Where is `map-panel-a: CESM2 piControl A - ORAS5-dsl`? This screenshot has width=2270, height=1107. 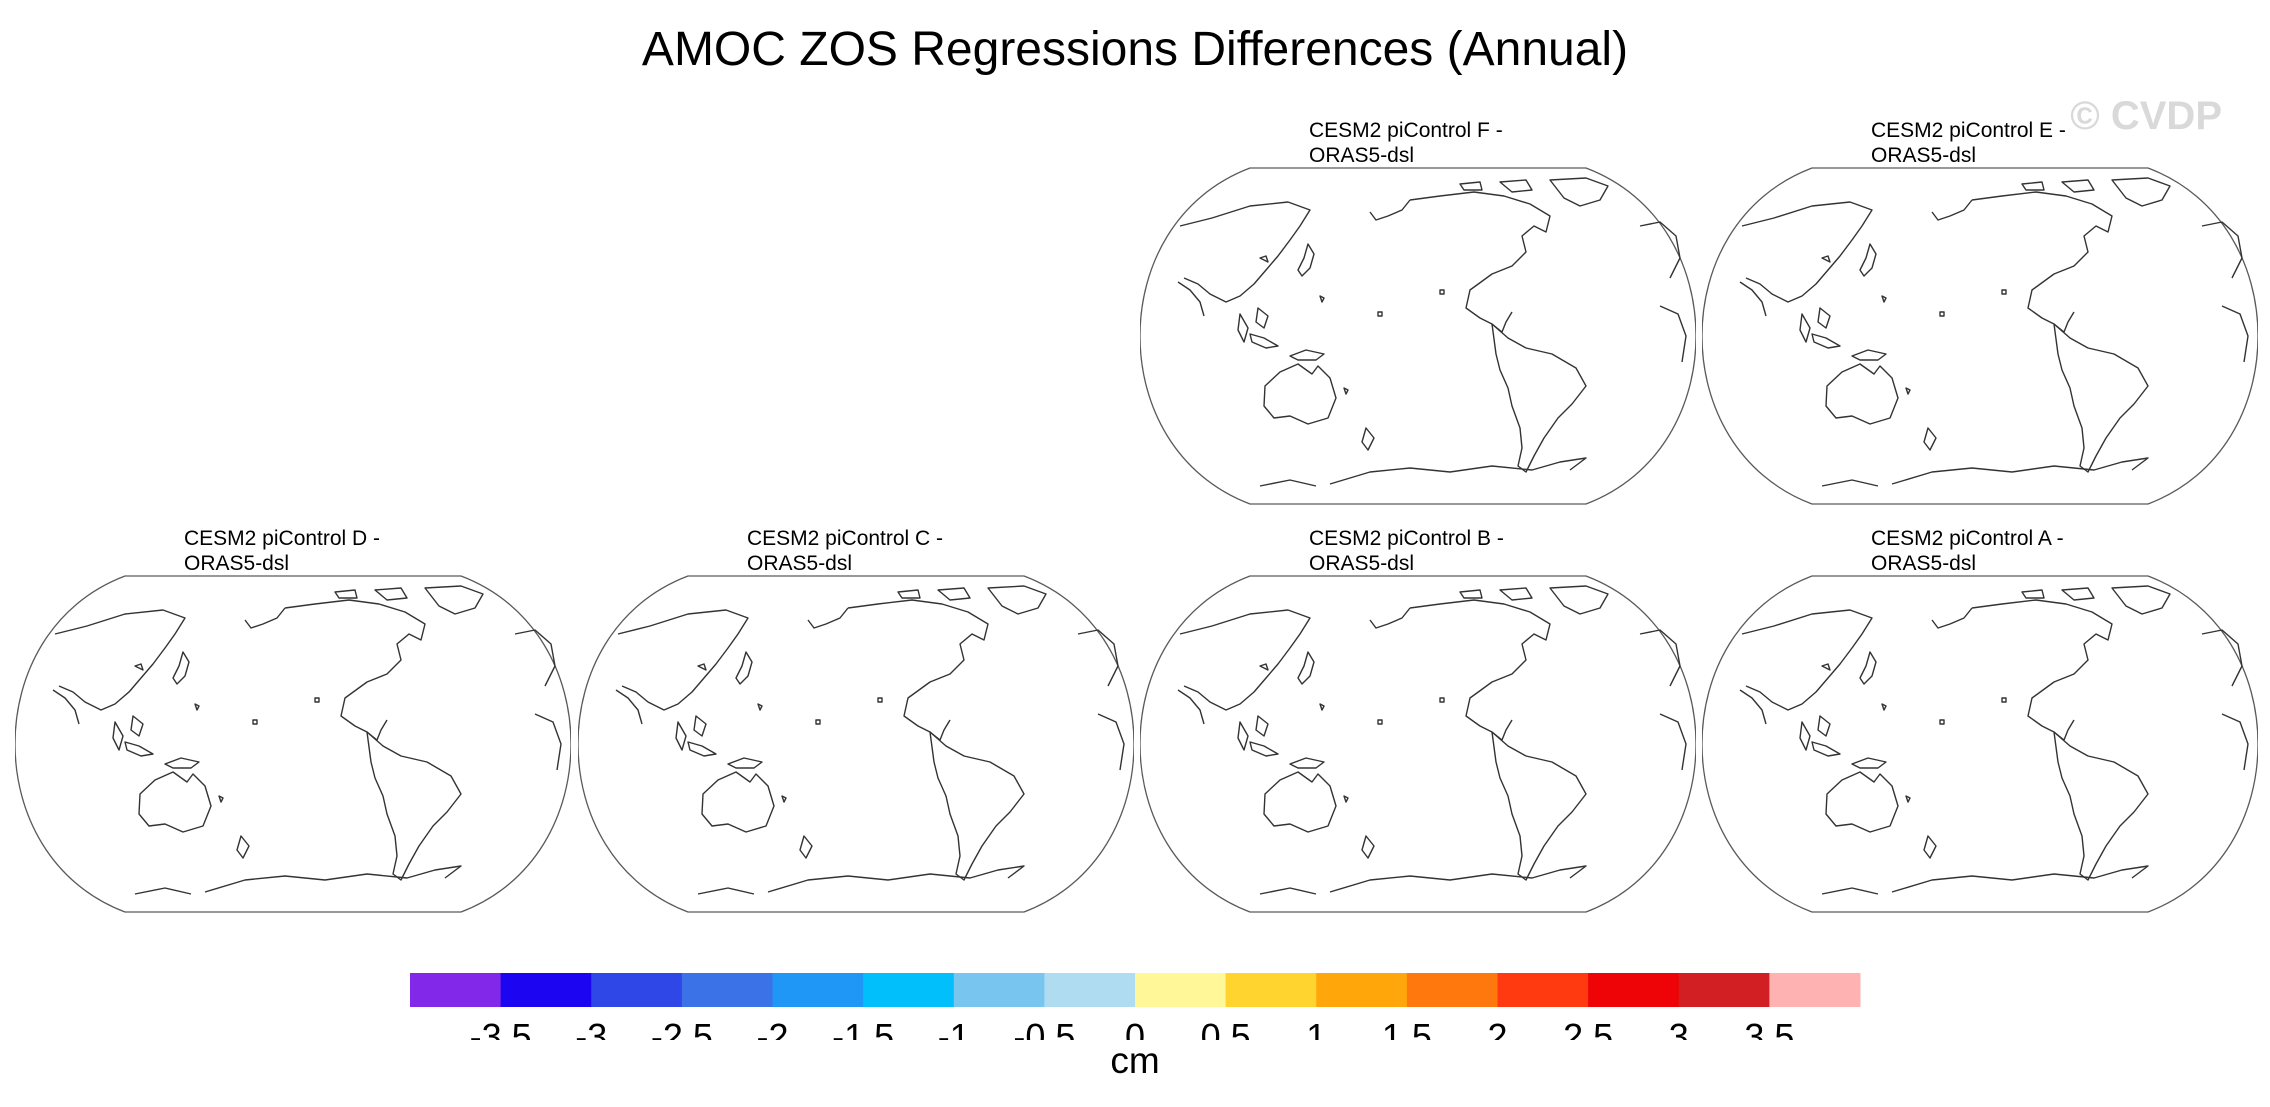
map-panel-a: CESM2 piControl A - ORAS5-dsl is located at coordinates (1980, 719).